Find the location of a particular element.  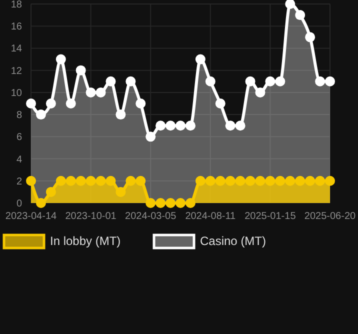

y-tick-label: 2 is located at coordinates (19, 182).